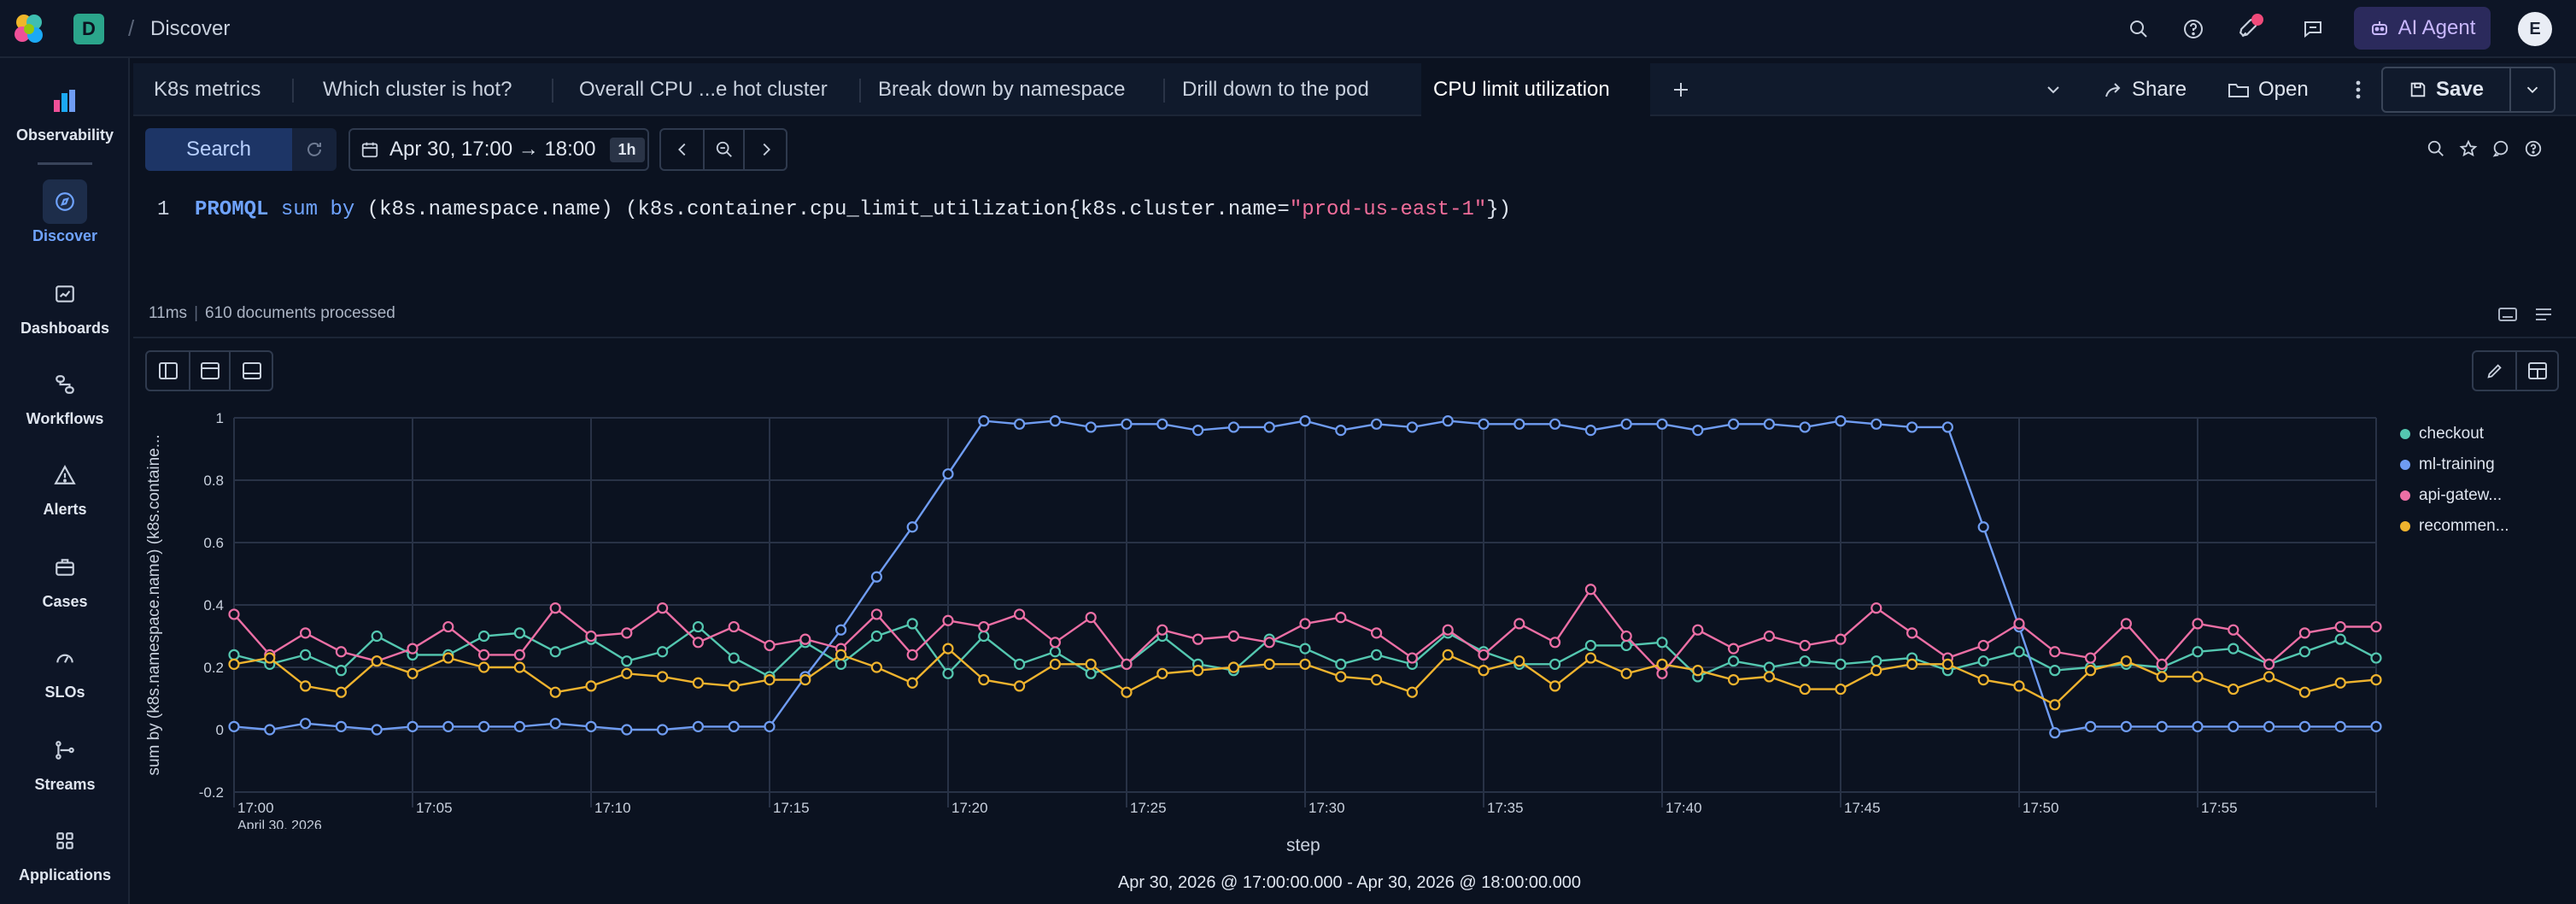 This screenshot has height=904, width=2576. What do you see at coordinates (1862, 808) in the screenshot?
I see `x-tick-label: 17:45` at bounding box center [1862, 808].